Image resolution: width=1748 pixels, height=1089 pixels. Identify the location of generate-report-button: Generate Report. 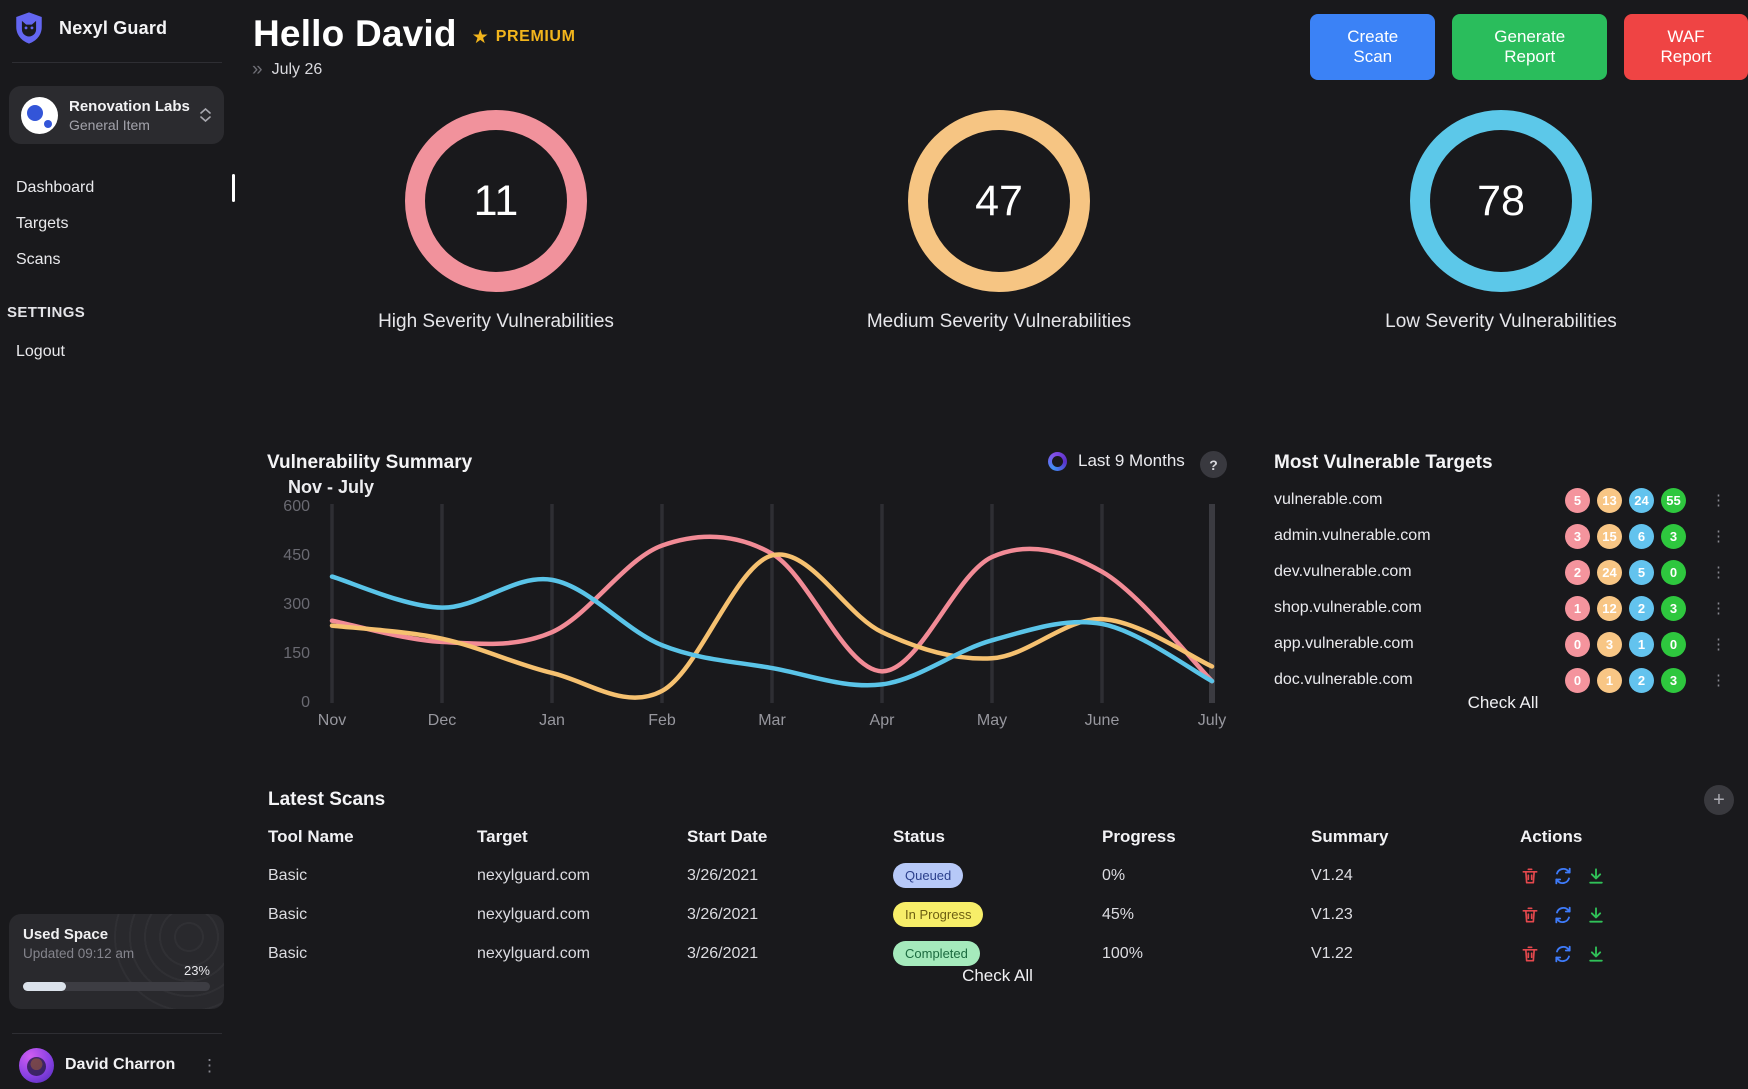
(1529, 47).